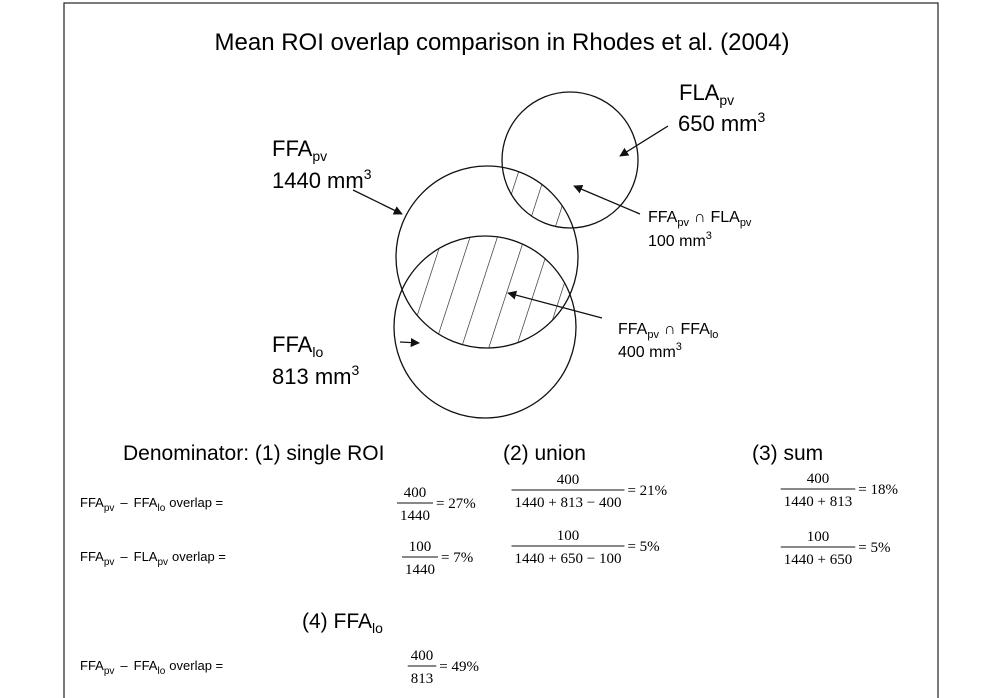 The image size is (1005, 698). I want to click on region-label: FFApv, so click(299, 150).